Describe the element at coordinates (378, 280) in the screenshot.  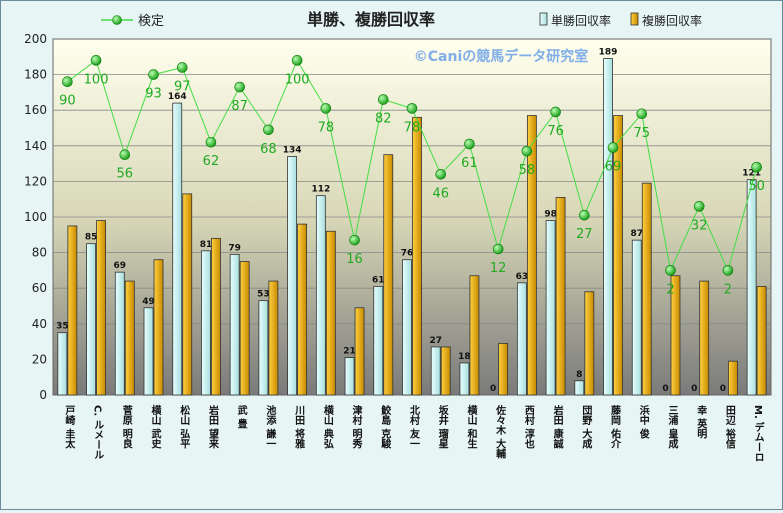
I see `bar-tansho-label: 61` at that location.